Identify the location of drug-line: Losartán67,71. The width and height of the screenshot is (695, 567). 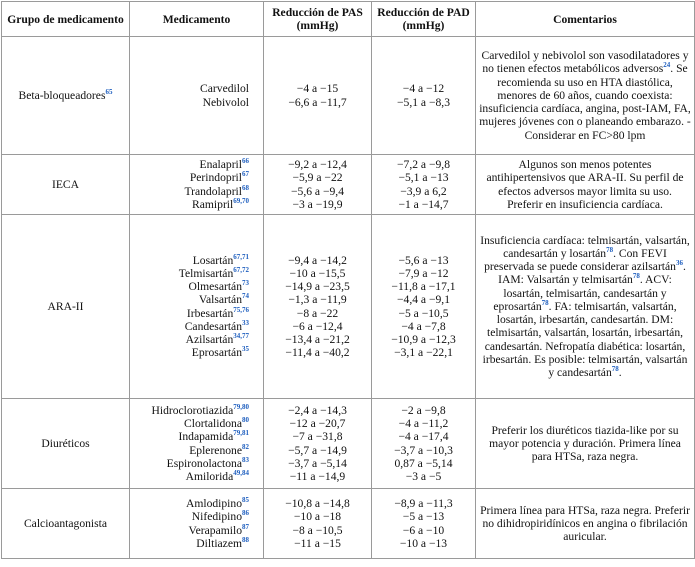
(191, 259).